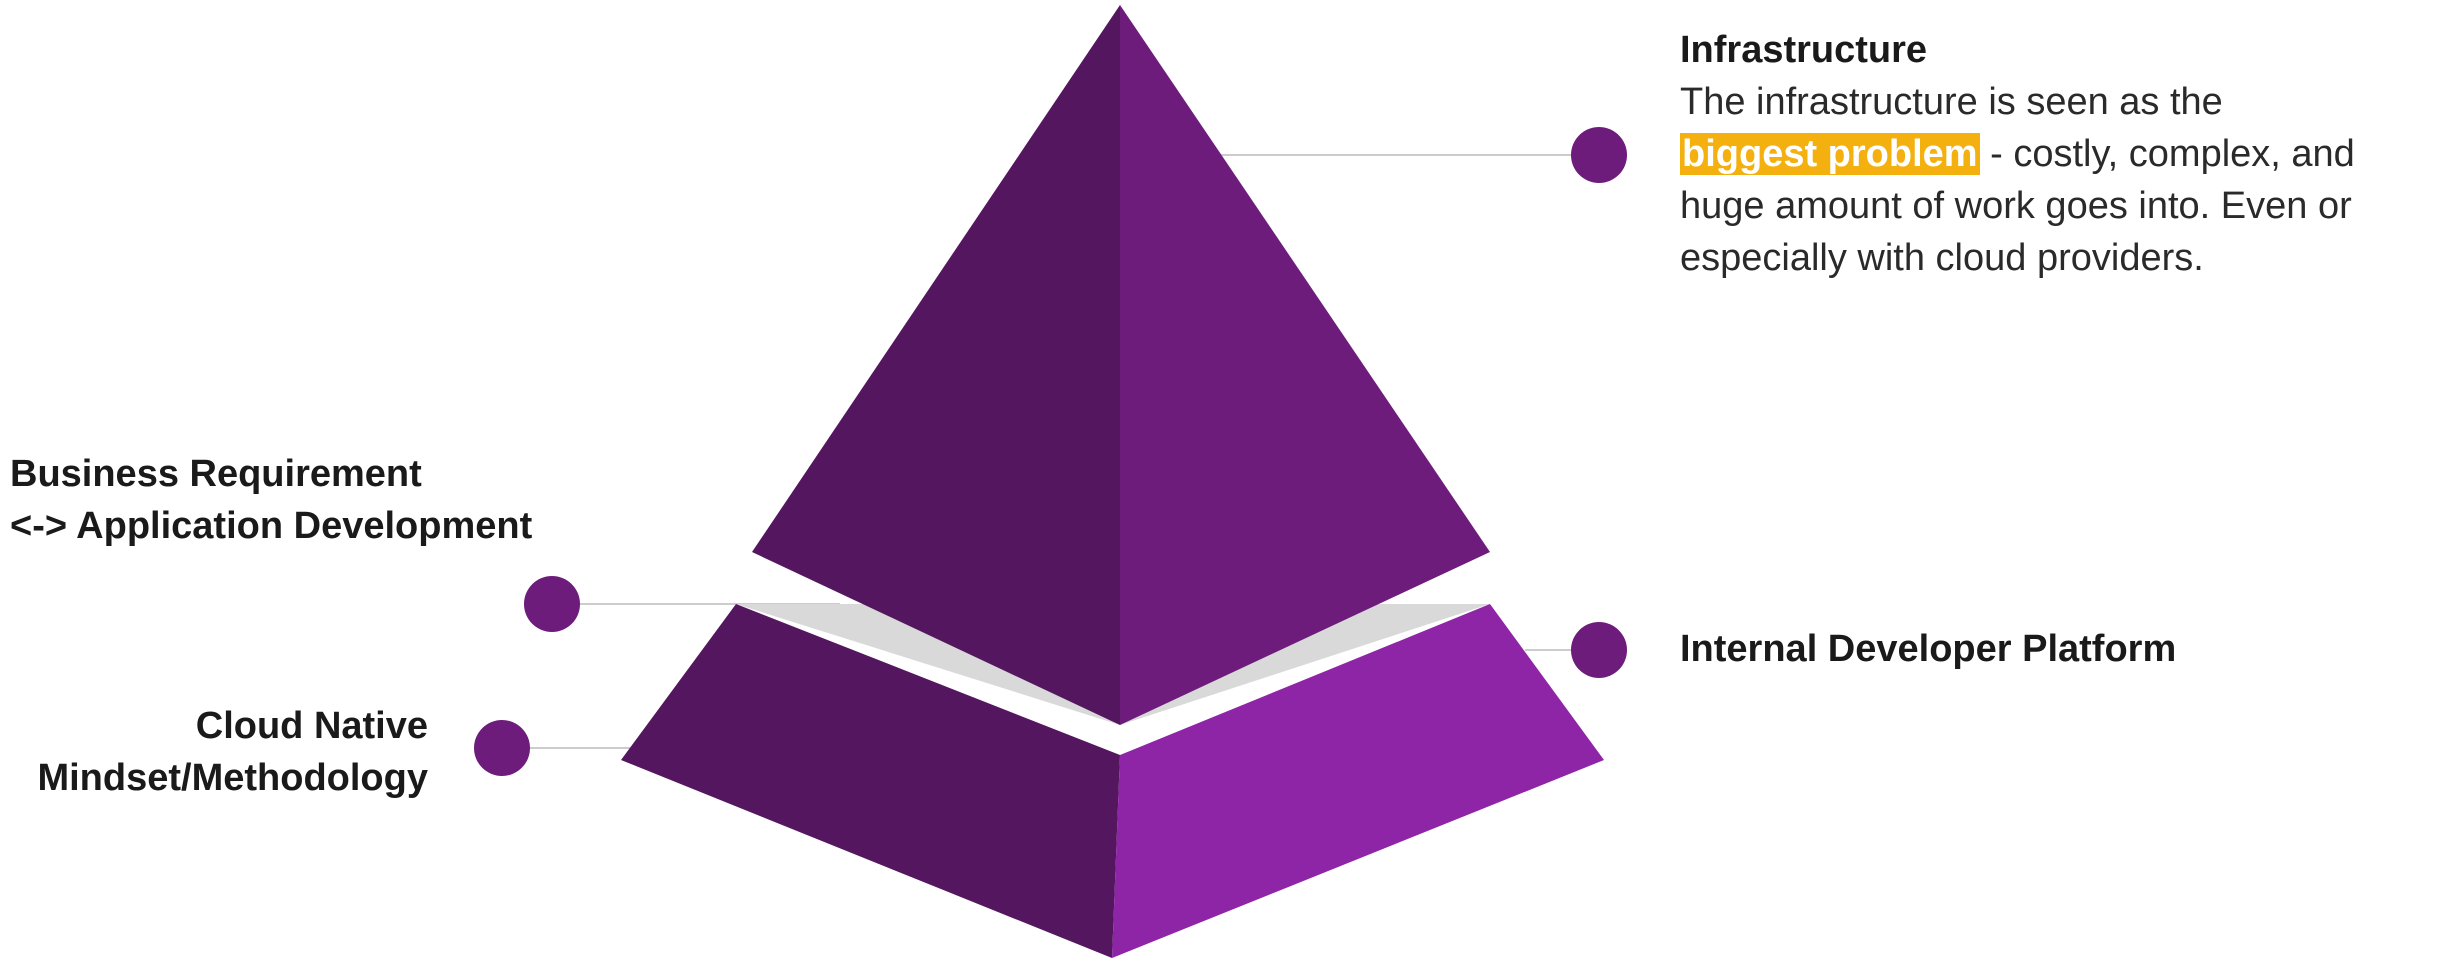  I want to click on pyramid-bottom-right-face, so click(1358, 781).